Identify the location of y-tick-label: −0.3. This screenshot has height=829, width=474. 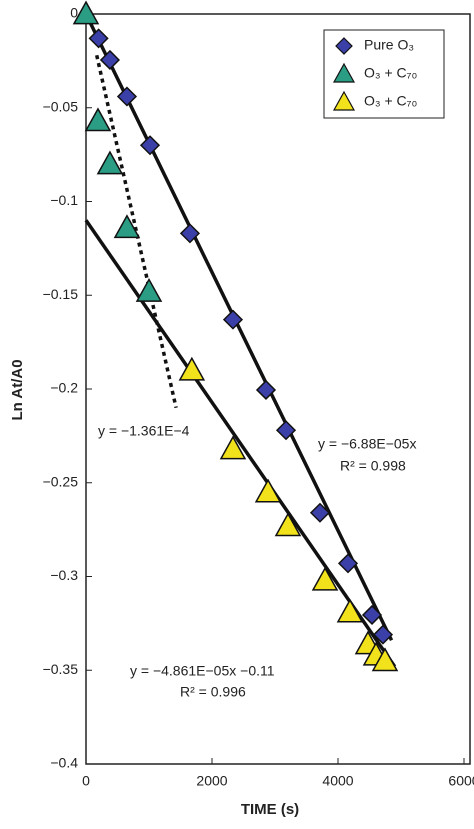
(64, 575).